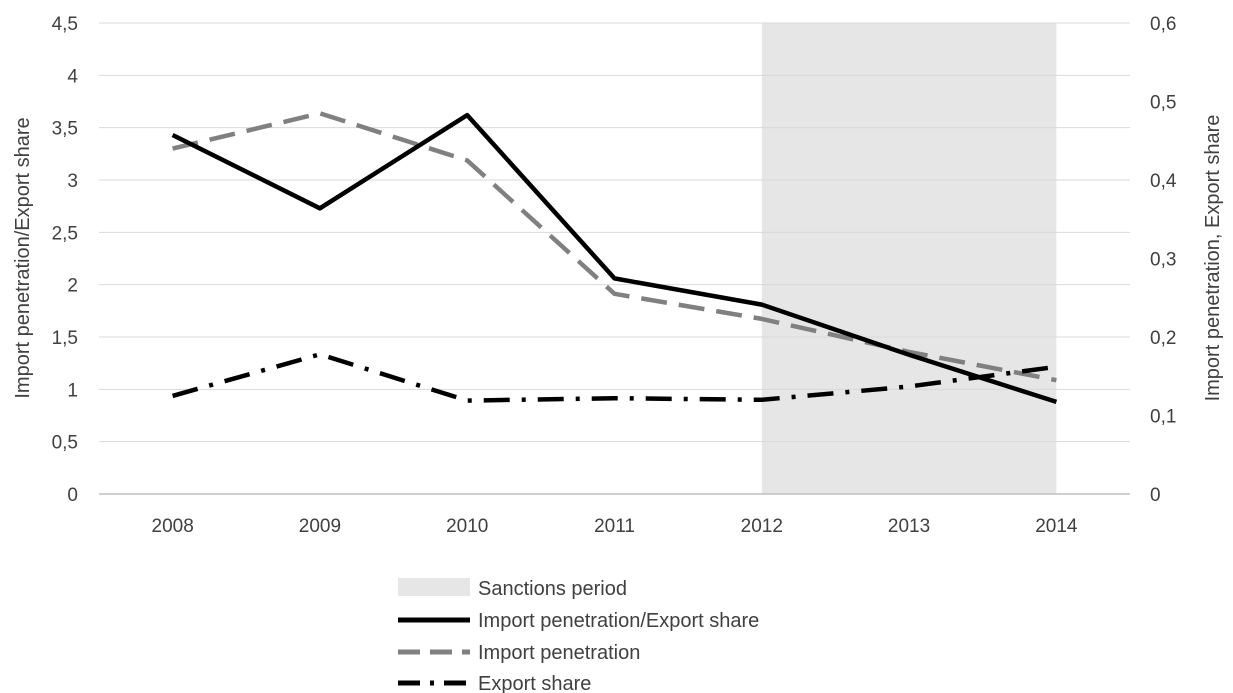  Describe the element at coordinates (23, 257) in the screenshot. I see `left-axis-title: Import penetration/Export share` at that location.